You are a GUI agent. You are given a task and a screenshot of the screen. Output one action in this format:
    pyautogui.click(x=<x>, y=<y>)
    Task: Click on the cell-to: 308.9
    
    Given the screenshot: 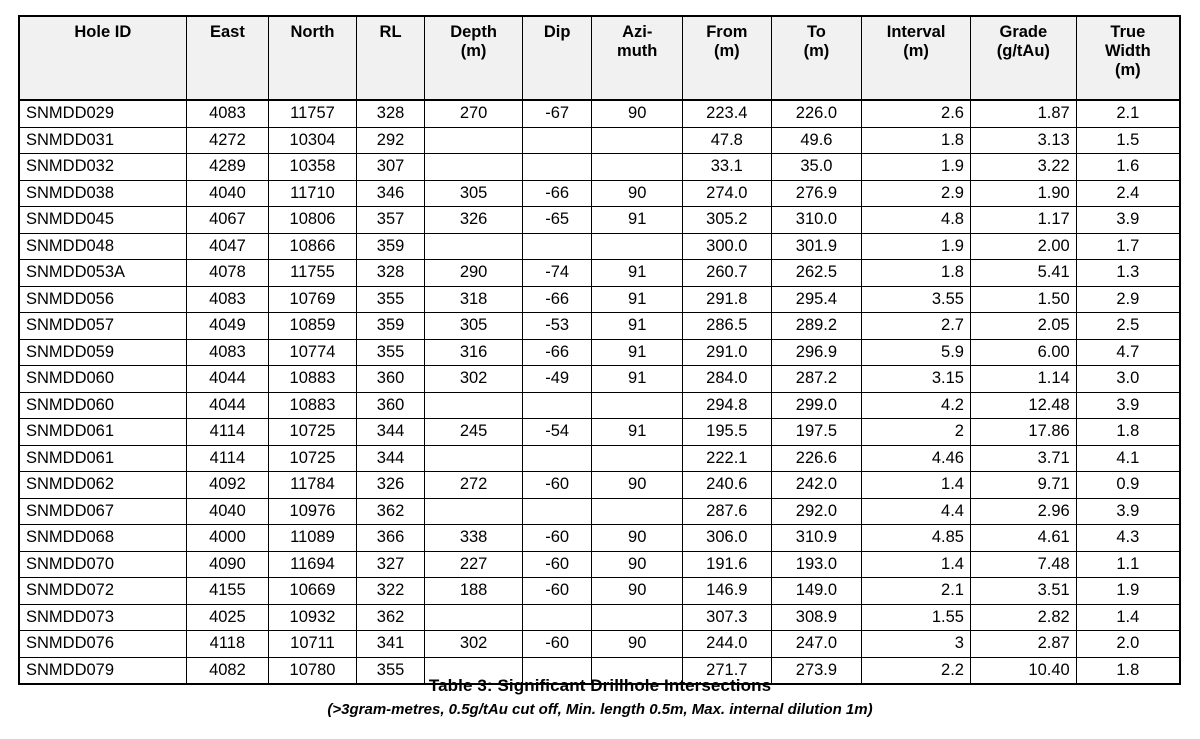 What is the action you would take?
    pyautogui.click(x=817, y=617)
    